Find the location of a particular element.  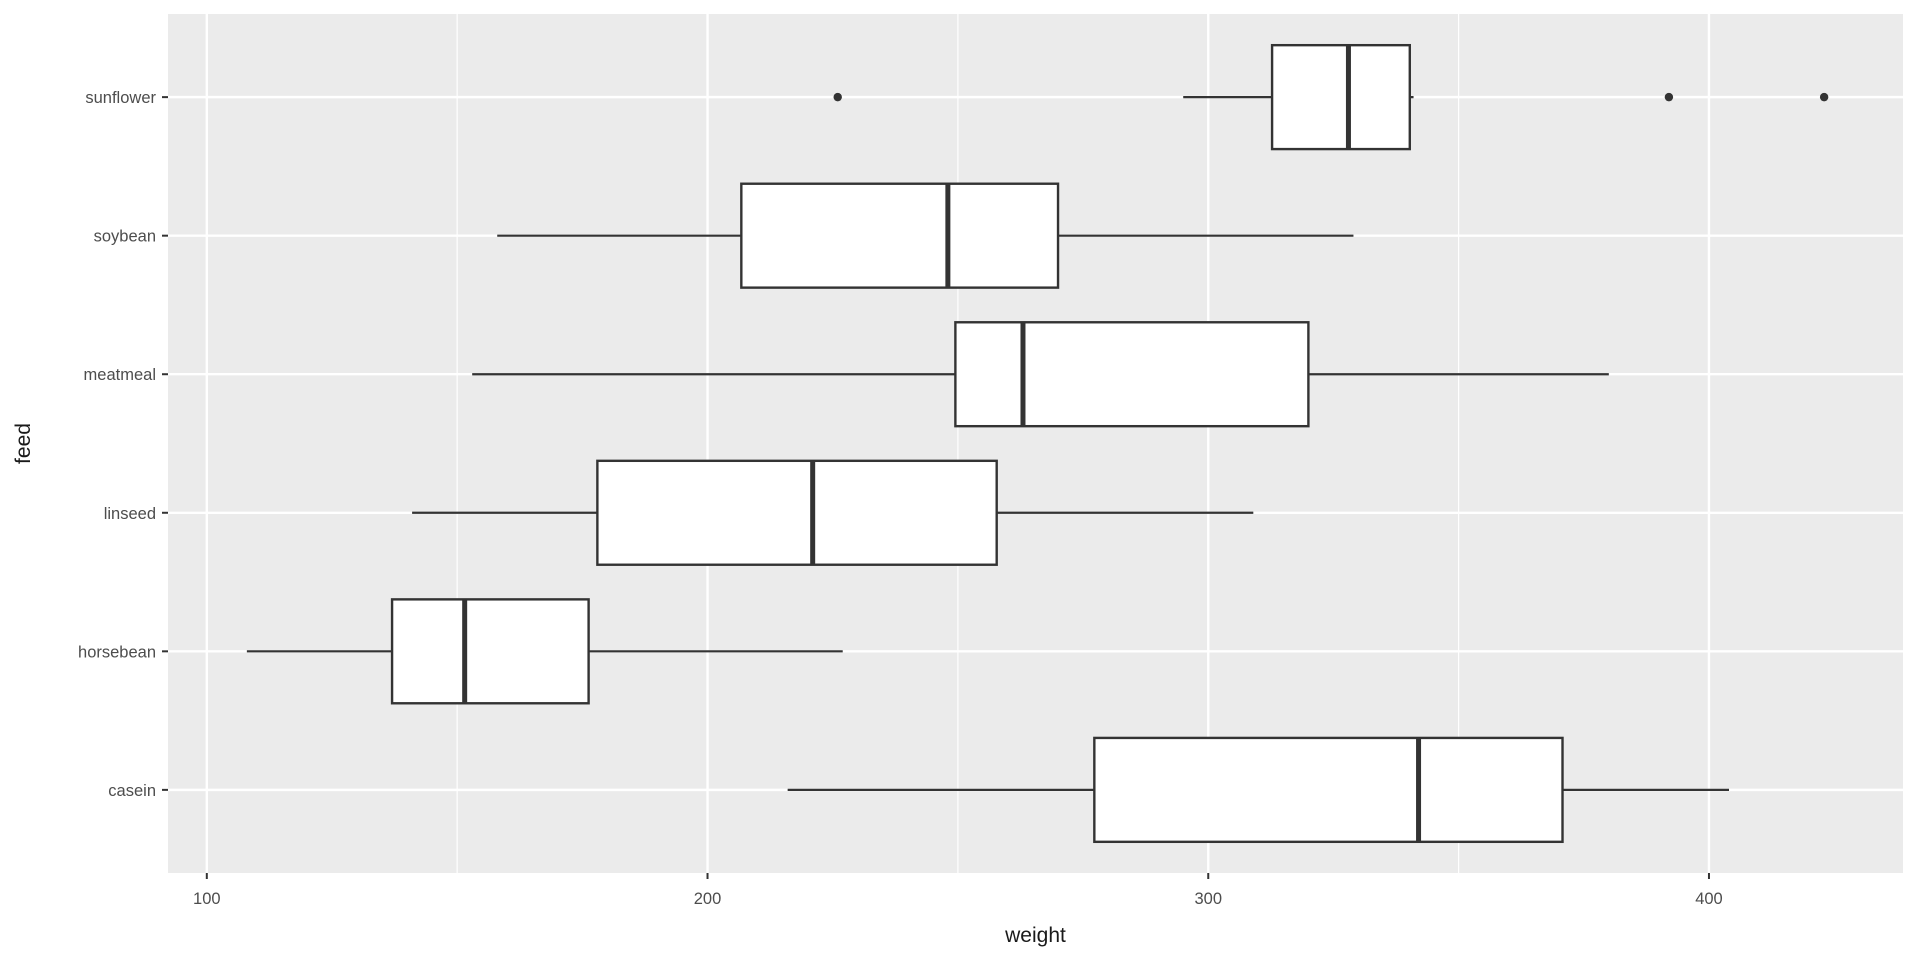

x-tick-label: 300 is located at coordinates (1208, 899).